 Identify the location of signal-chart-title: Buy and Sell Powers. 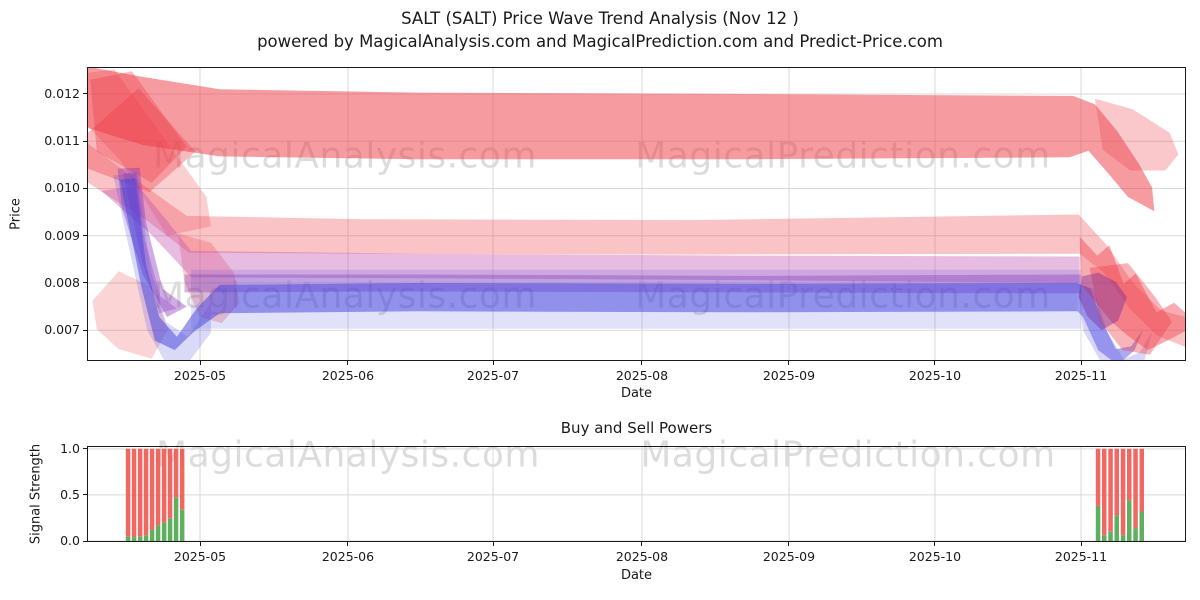
(636, 428).